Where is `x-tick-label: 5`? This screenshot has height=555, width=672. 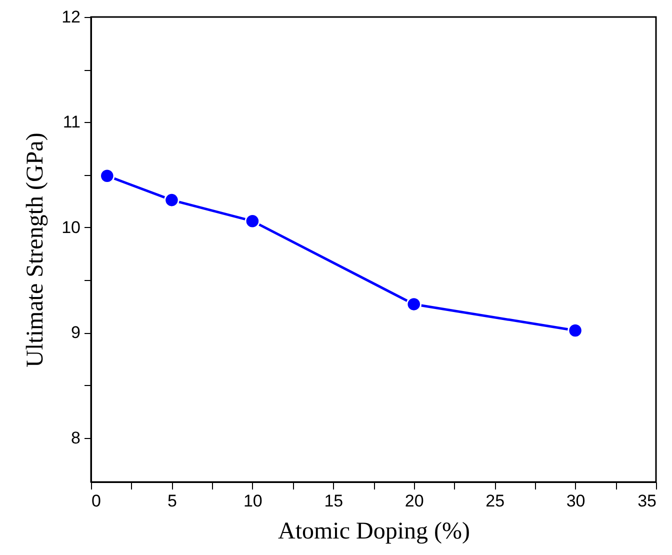
x-tick-label: 5 is located at coordinates (172, 501).